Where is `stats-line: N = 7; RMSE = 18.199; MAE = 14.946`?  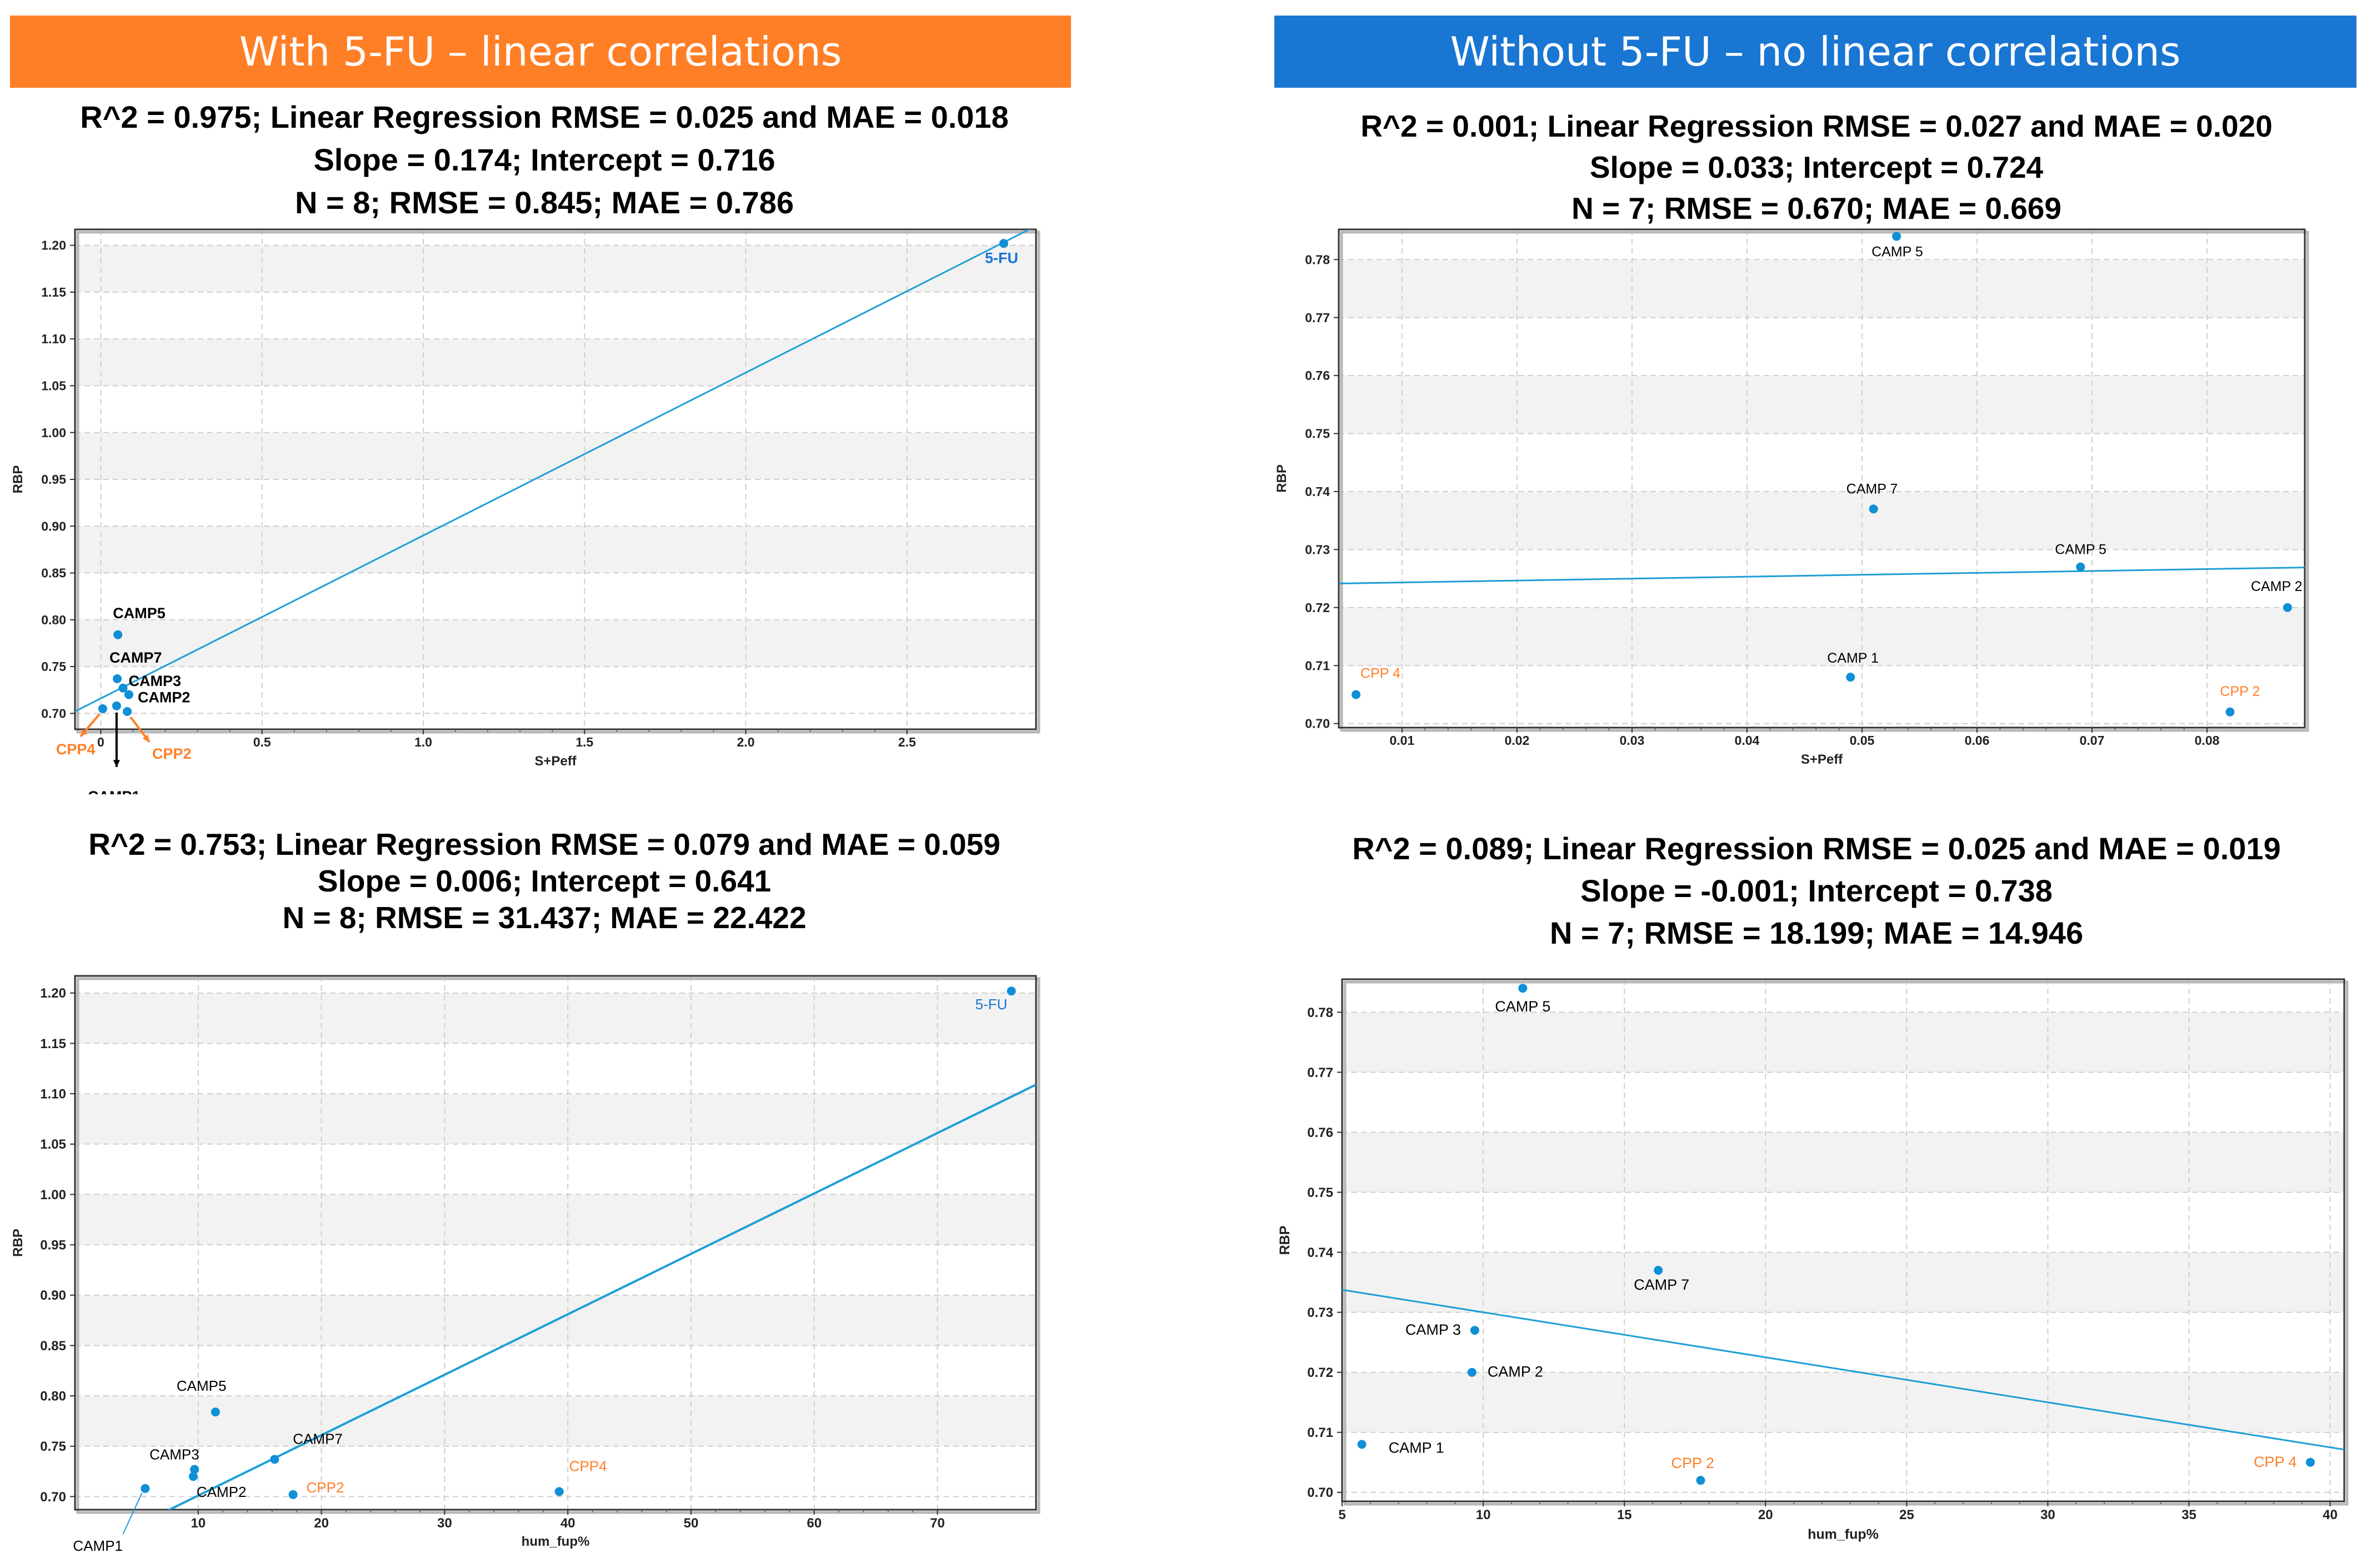 stats-line: N = 7; RMSE = 18.199; MAE = 14.946 is located at coordinates (1816, 932).